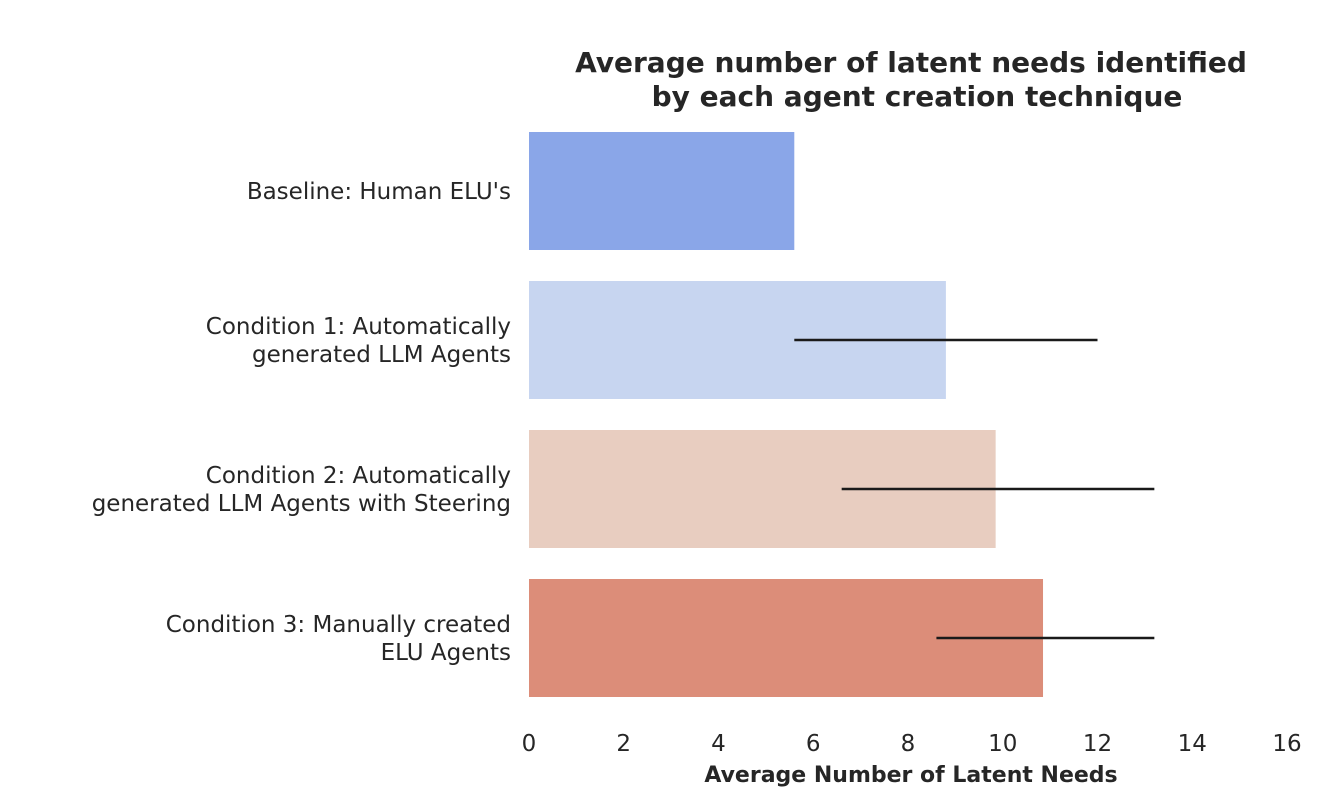  I want to click on category-label-1-line-1: Condition 1: Automatically, so click(358, 327).